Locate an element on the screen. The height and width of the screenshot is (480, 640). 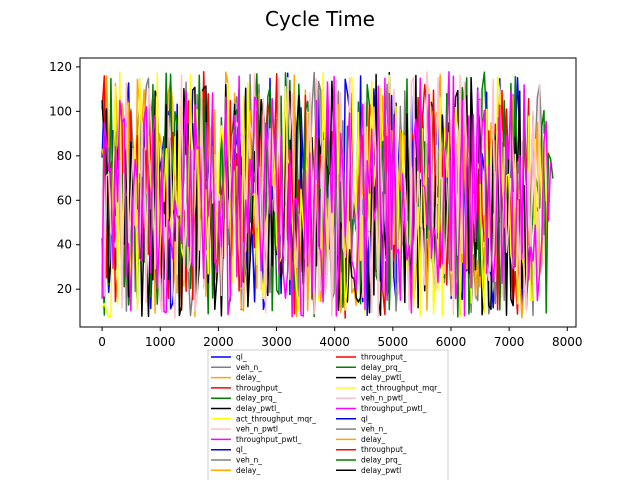
x-tick-label: 2000 is located at coordinates (218, 342).